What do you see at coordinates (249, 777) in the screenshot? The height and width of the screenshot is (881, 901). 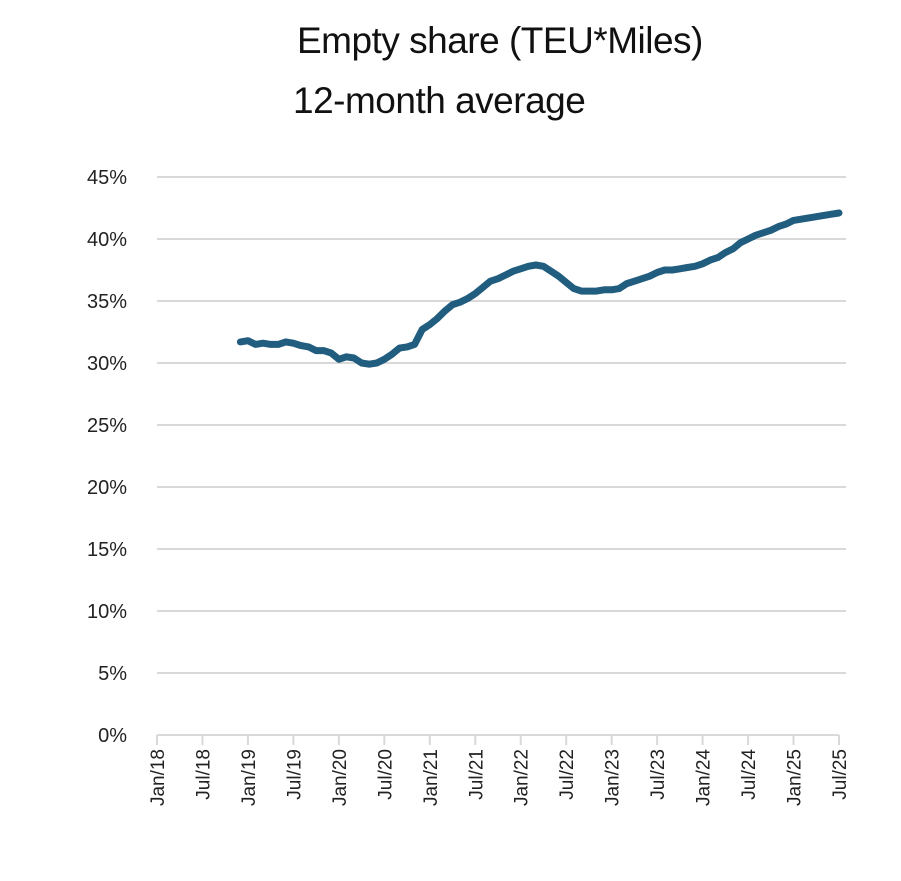 I see `x-tick-label: Jan/19` at bounding box center [249, 777].